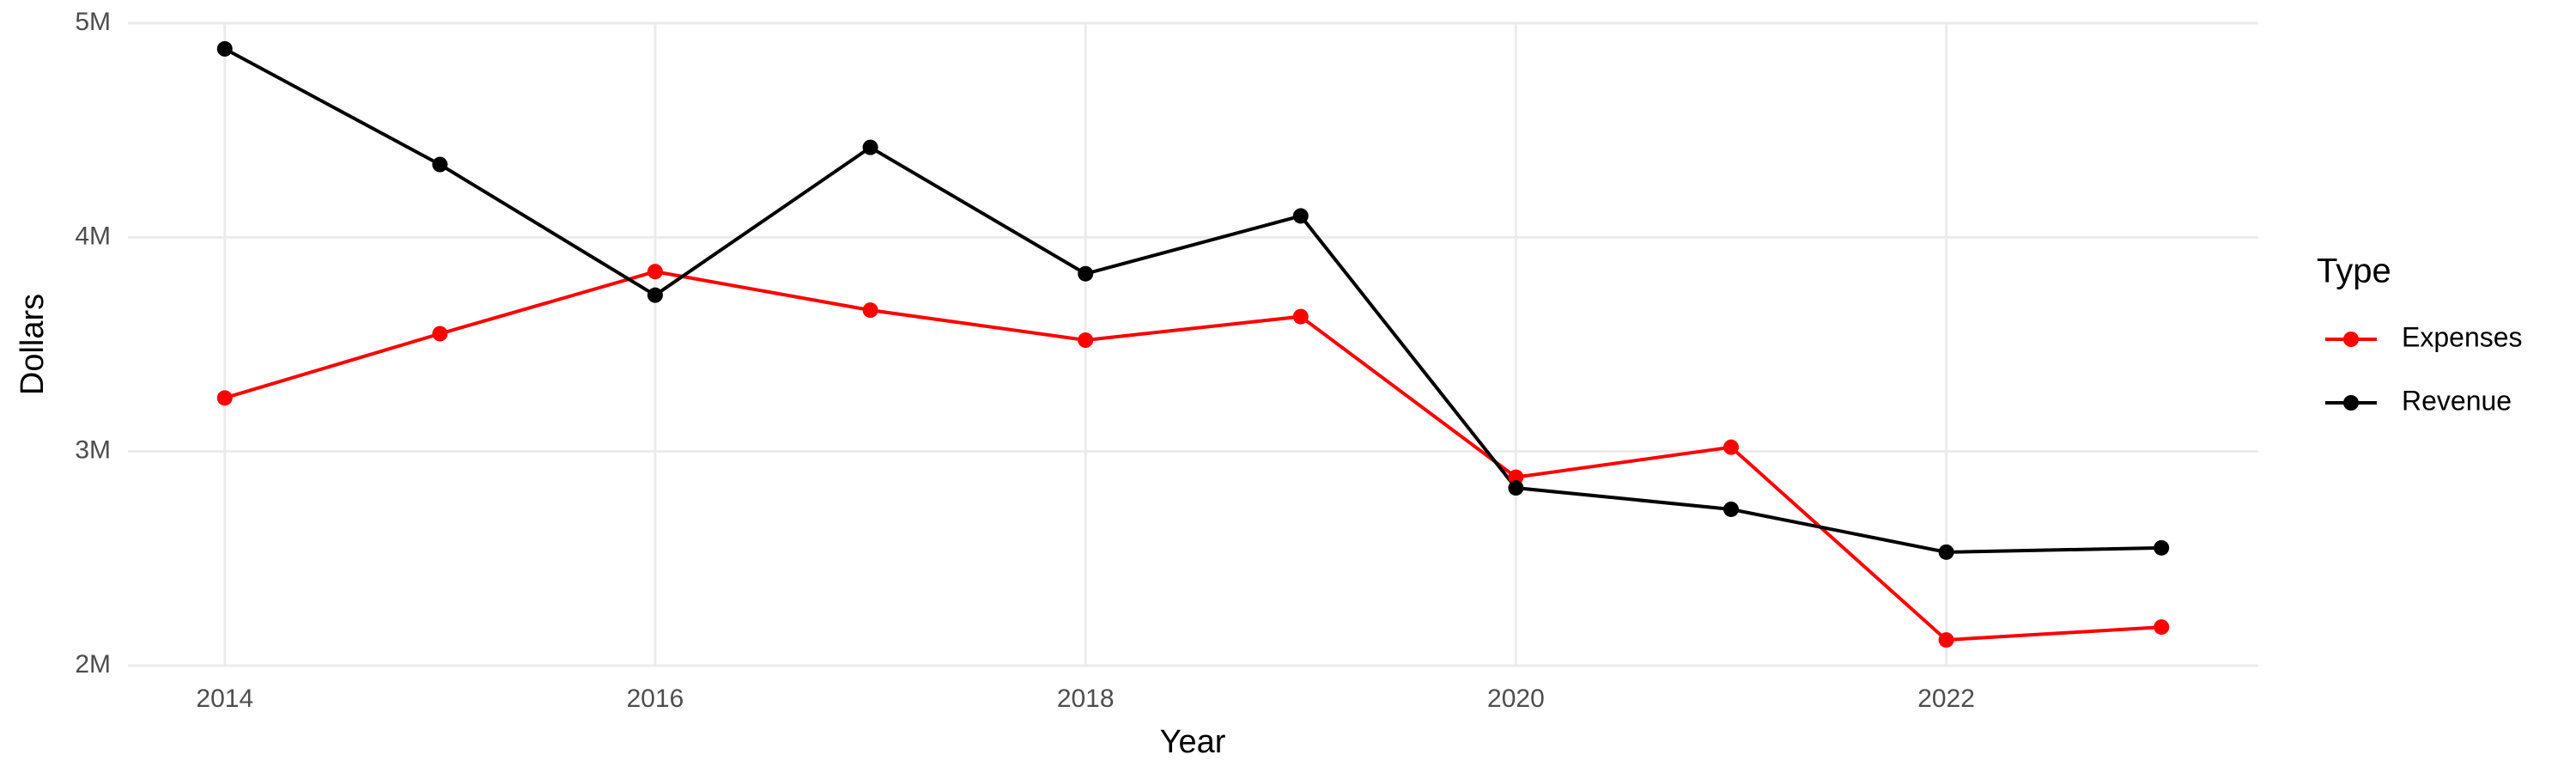  What do you see at coordinates (1946, 699) in the screenshot?
I see `x-tick-label: 2022` at bounding box center [1946, 699].